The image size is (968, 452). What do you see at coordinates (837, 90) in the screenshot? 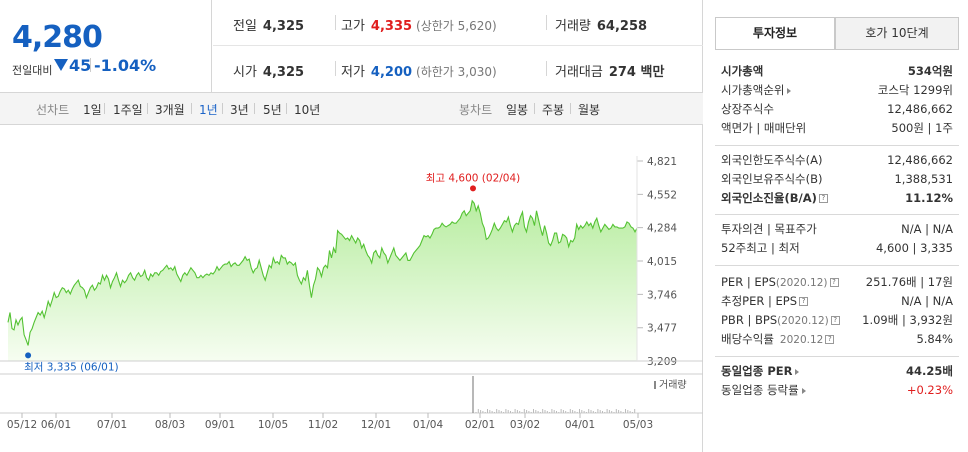
I see `market-cap-rank-row: 시가총액순위 코스닥 1299위` at bounding box center [837, 90].